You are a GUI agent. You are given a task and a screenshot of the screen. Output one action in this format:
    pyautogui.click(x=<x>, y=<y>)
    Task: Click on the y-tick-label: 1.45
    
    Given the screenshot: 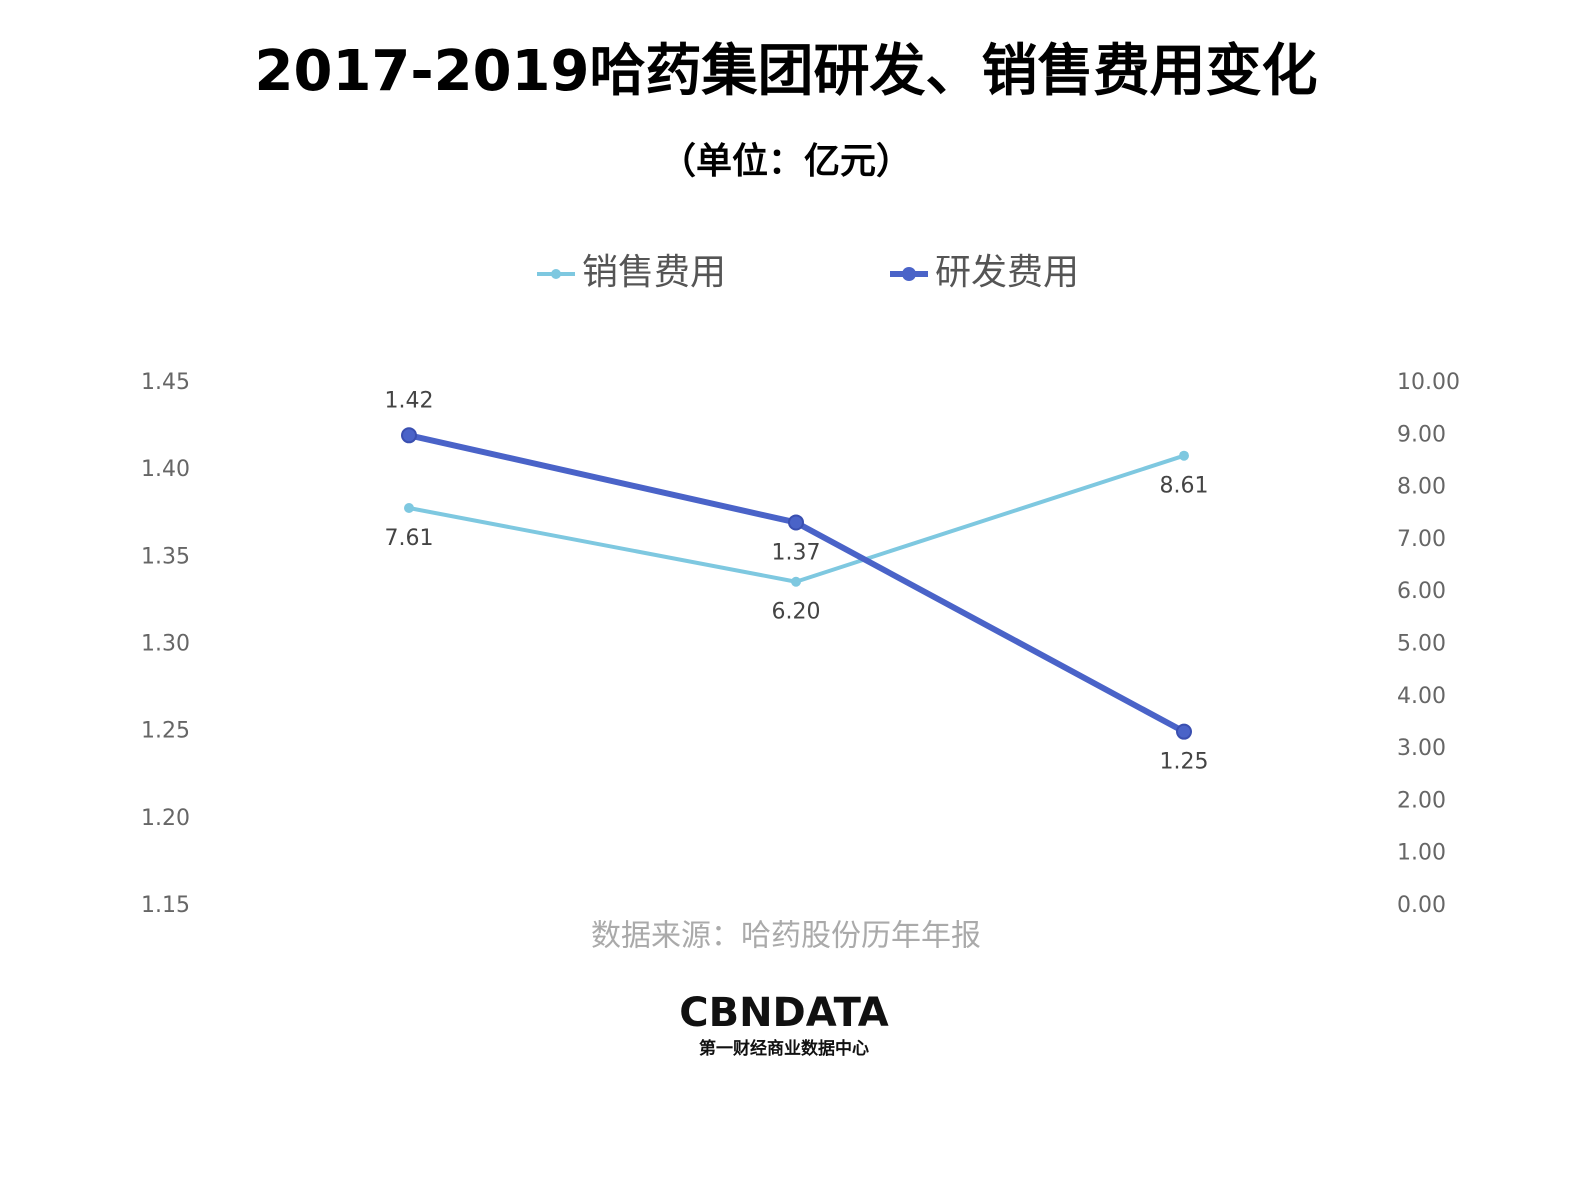 What is the action you would take?
    pyautogui.click(x=165, y=382)
    